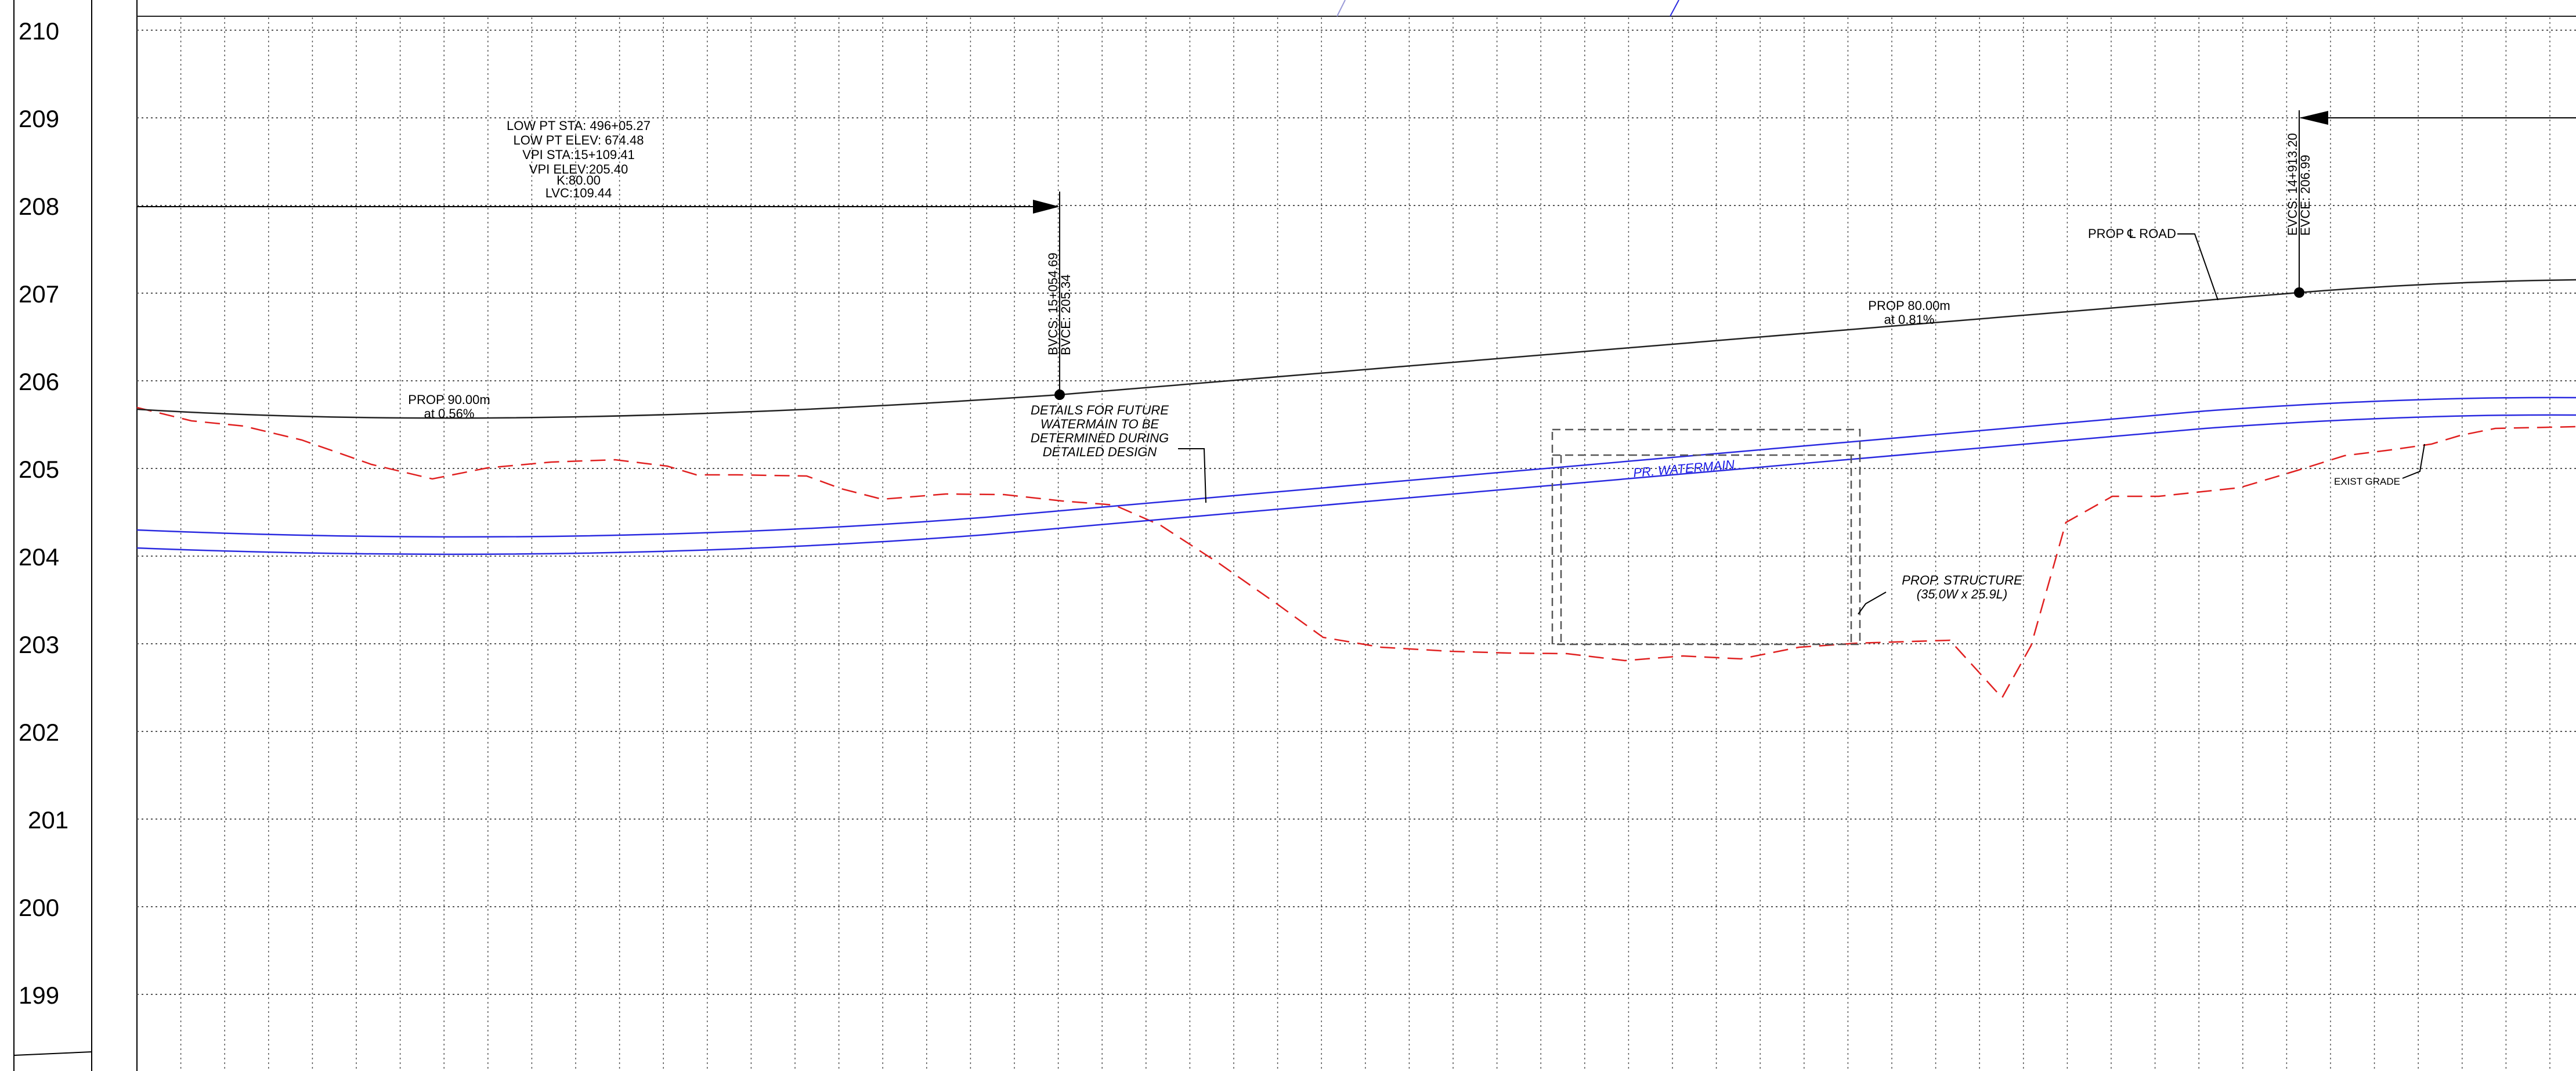 Image resolution: width=2576 pixels, height=1071 pixels. I want to click on elev-label-208: 208, so click(39, 206).